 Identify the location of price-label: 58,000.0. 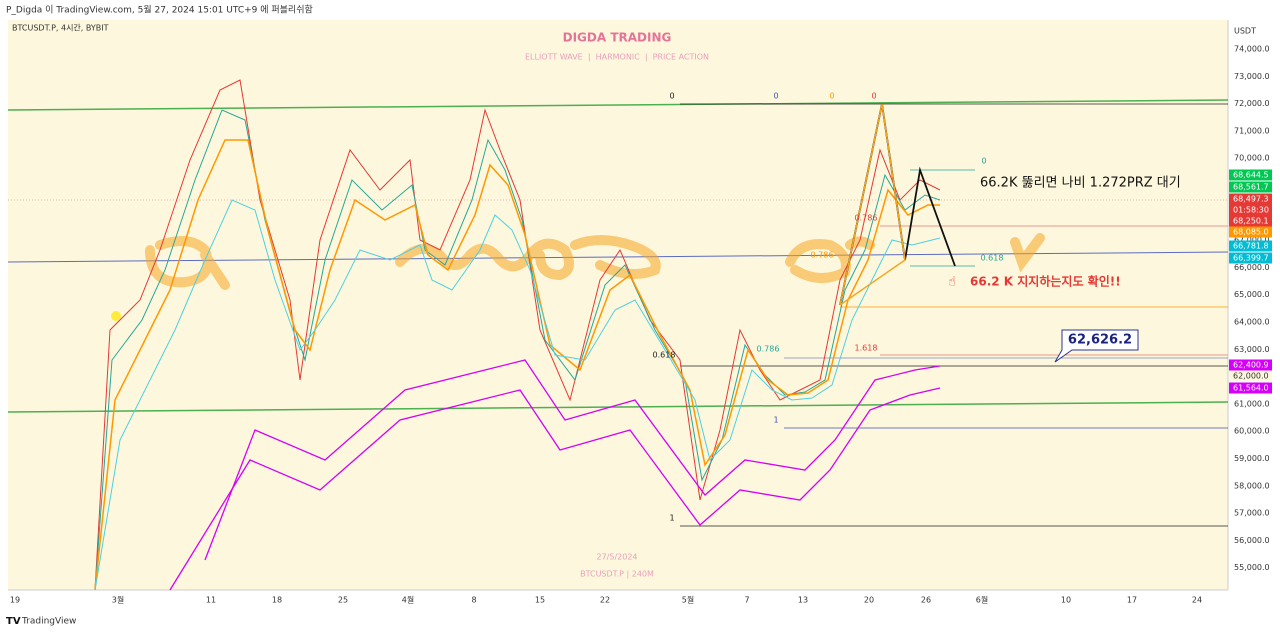
(1252, 485).